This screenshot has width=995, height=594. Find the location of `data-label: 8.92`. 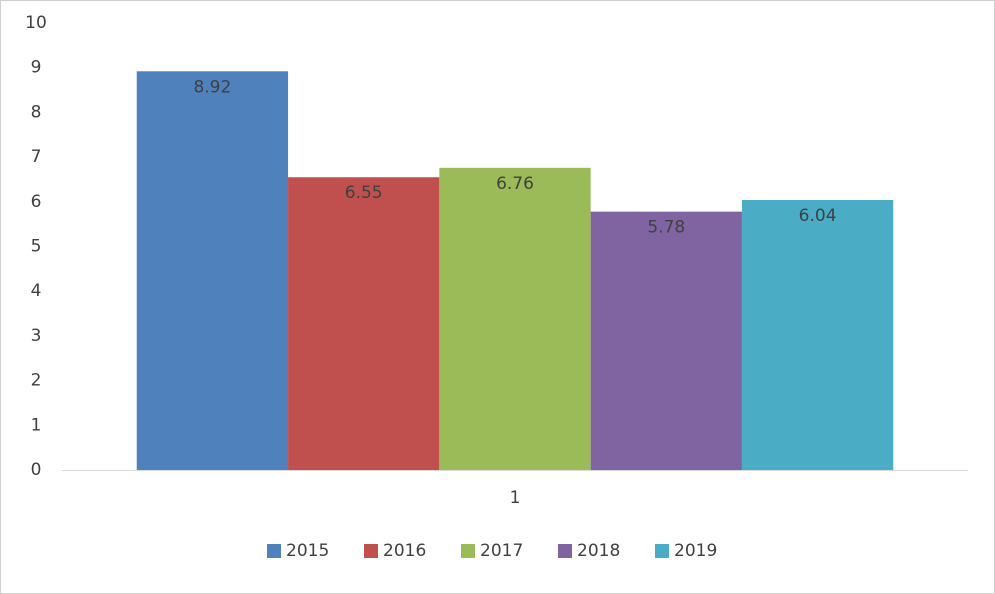

data-label: 8.92 is located at coordinates (212, 87).